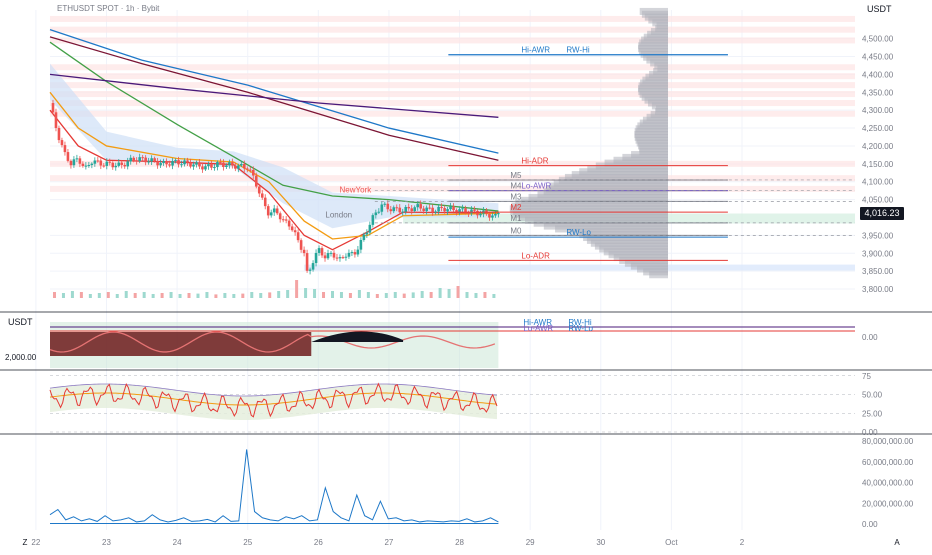  I want to click on price-tick-label: 3,850.00, so click(878, 271).